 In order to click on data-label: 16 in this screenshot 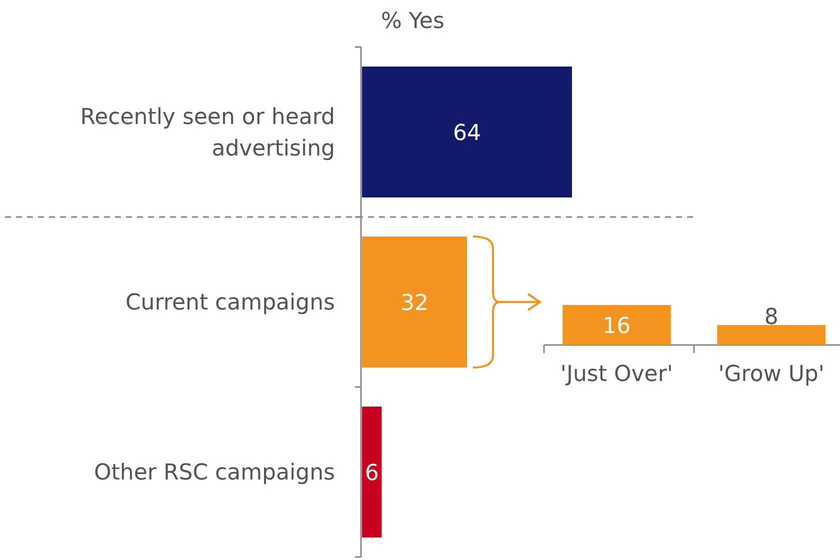, I will do `click(616, 326)`.